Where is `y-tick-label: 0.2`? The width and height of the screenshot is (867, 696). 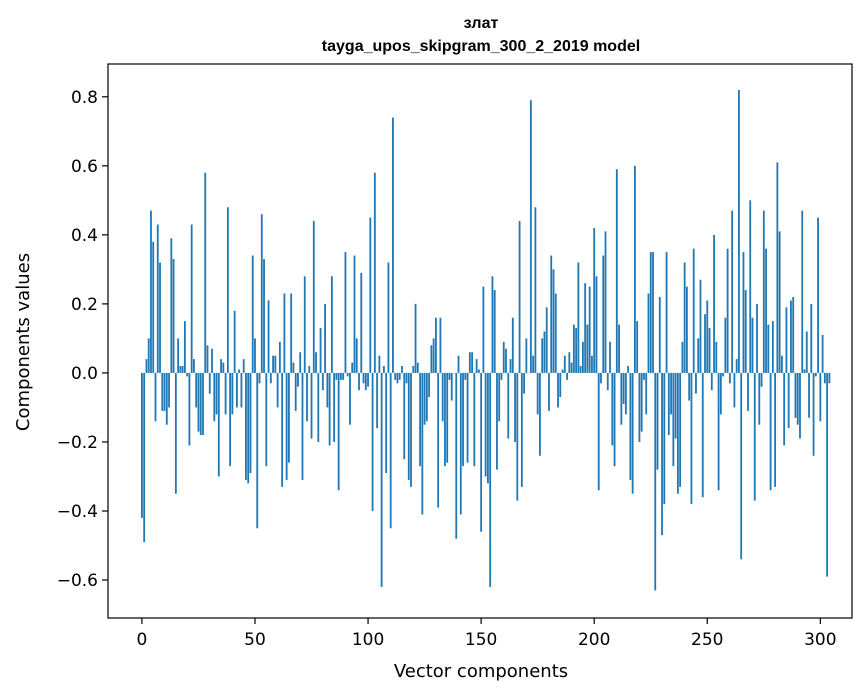 y-tick-label: 0.2 is located at coordinates (84, 305).